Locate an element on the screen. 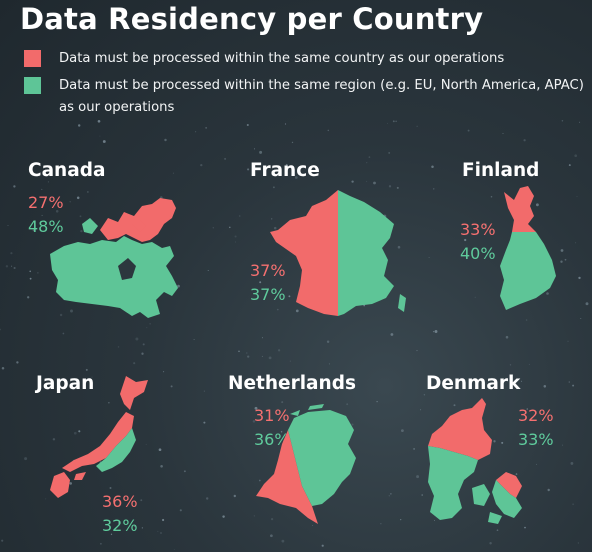  pct-same-country-france: 37% is located at coordinates (268, 270).